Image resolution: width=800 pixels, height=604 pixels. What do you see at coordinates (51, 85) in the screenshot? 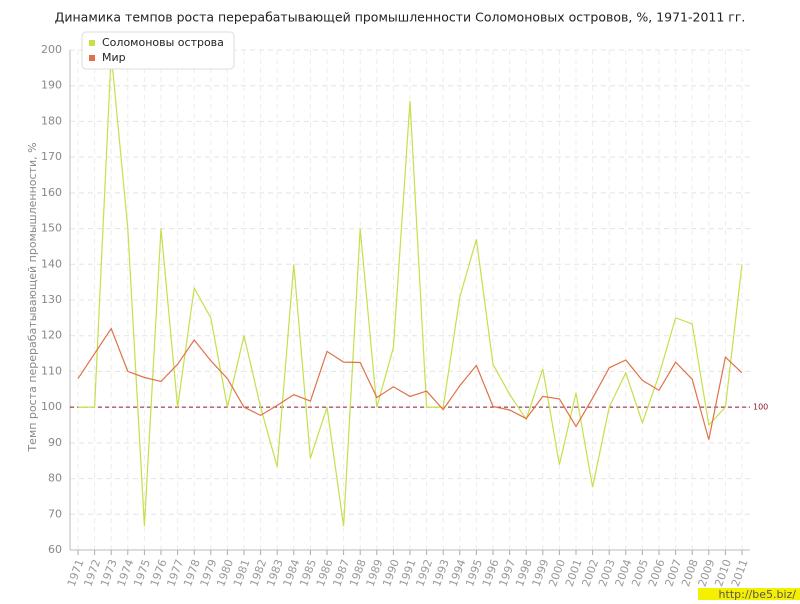
I see `y-tick-label: 190` at bounding box center [51, 85].